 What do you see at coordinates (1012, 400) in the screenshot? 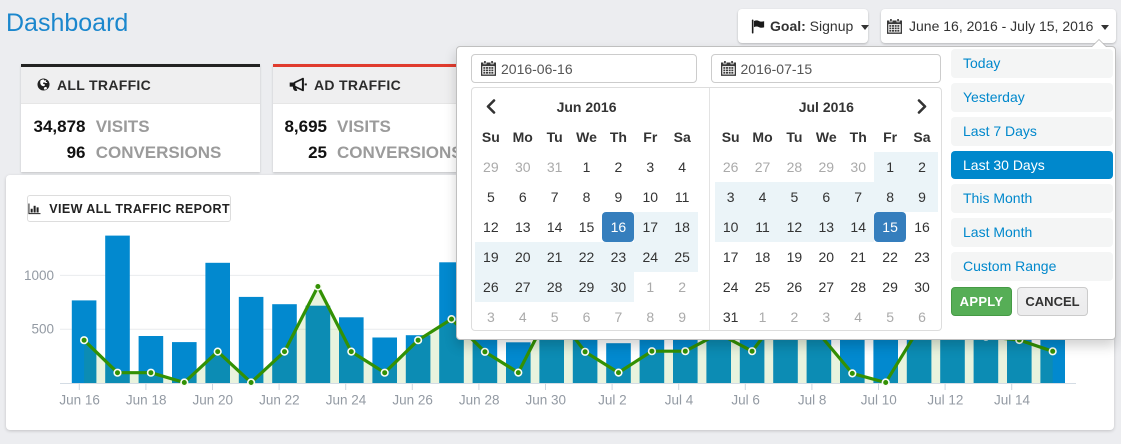
I see `svg-text: Jul 14` at bounding box center [1012, 400].